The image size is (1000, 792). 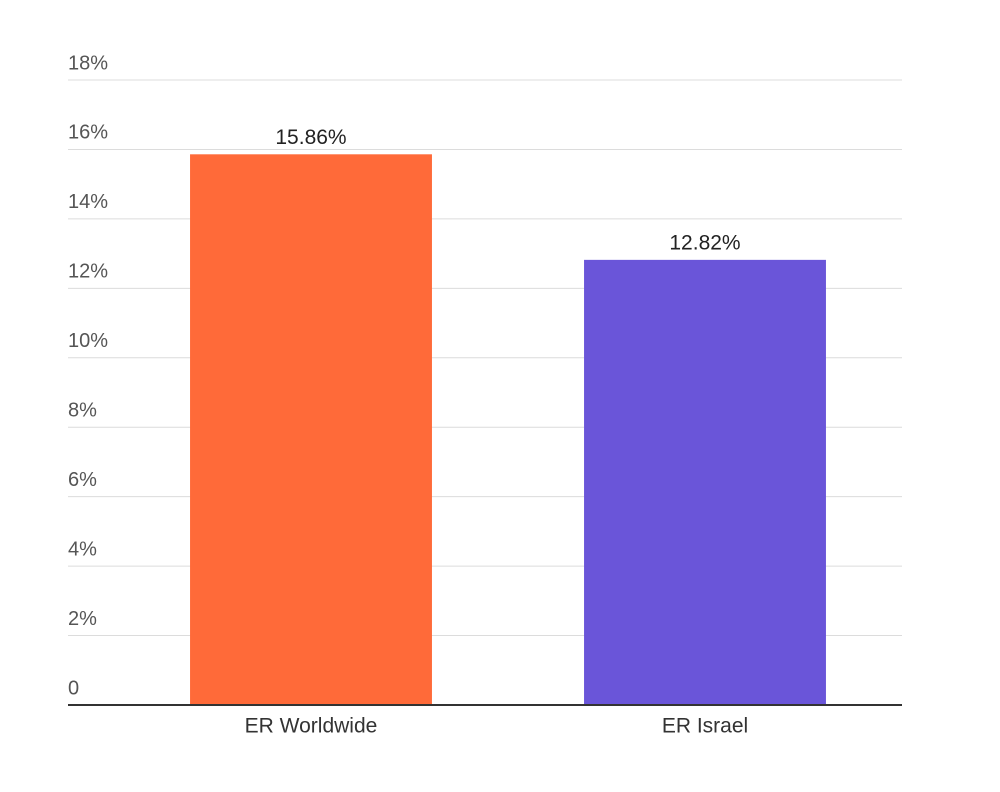 I want to click on y-tick-label: 14%, so click(x=88, y=202).